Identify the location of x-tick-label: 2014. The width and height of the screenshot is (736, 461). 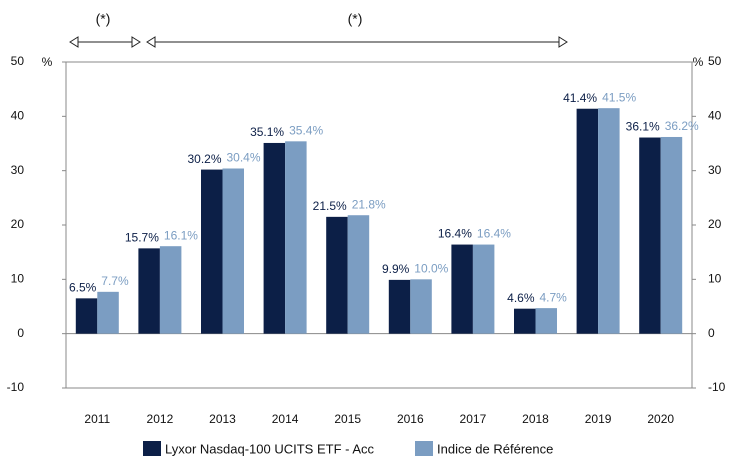
(285, 419).